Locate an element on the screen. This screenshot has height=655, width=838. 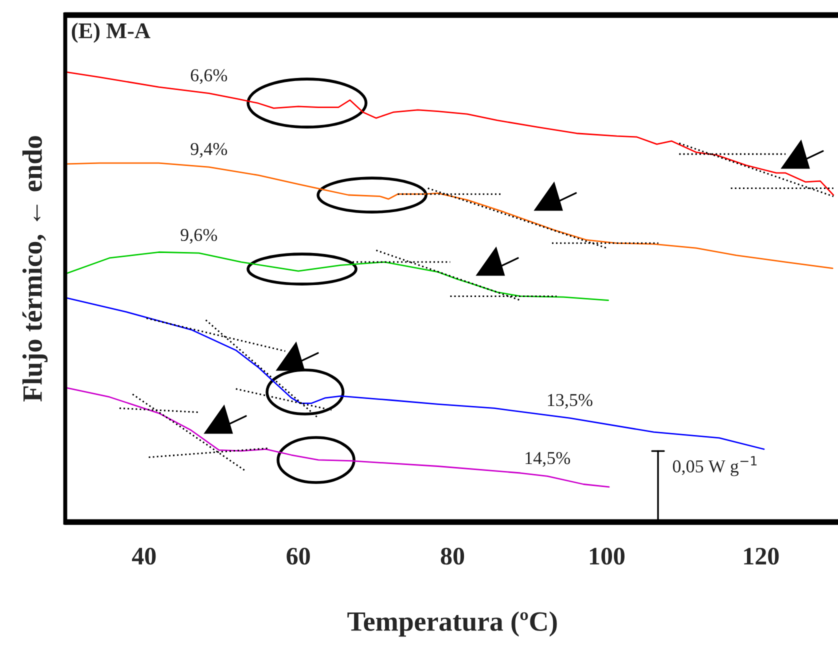
x-tick-label: 120 is located at coordinates (761, 556).